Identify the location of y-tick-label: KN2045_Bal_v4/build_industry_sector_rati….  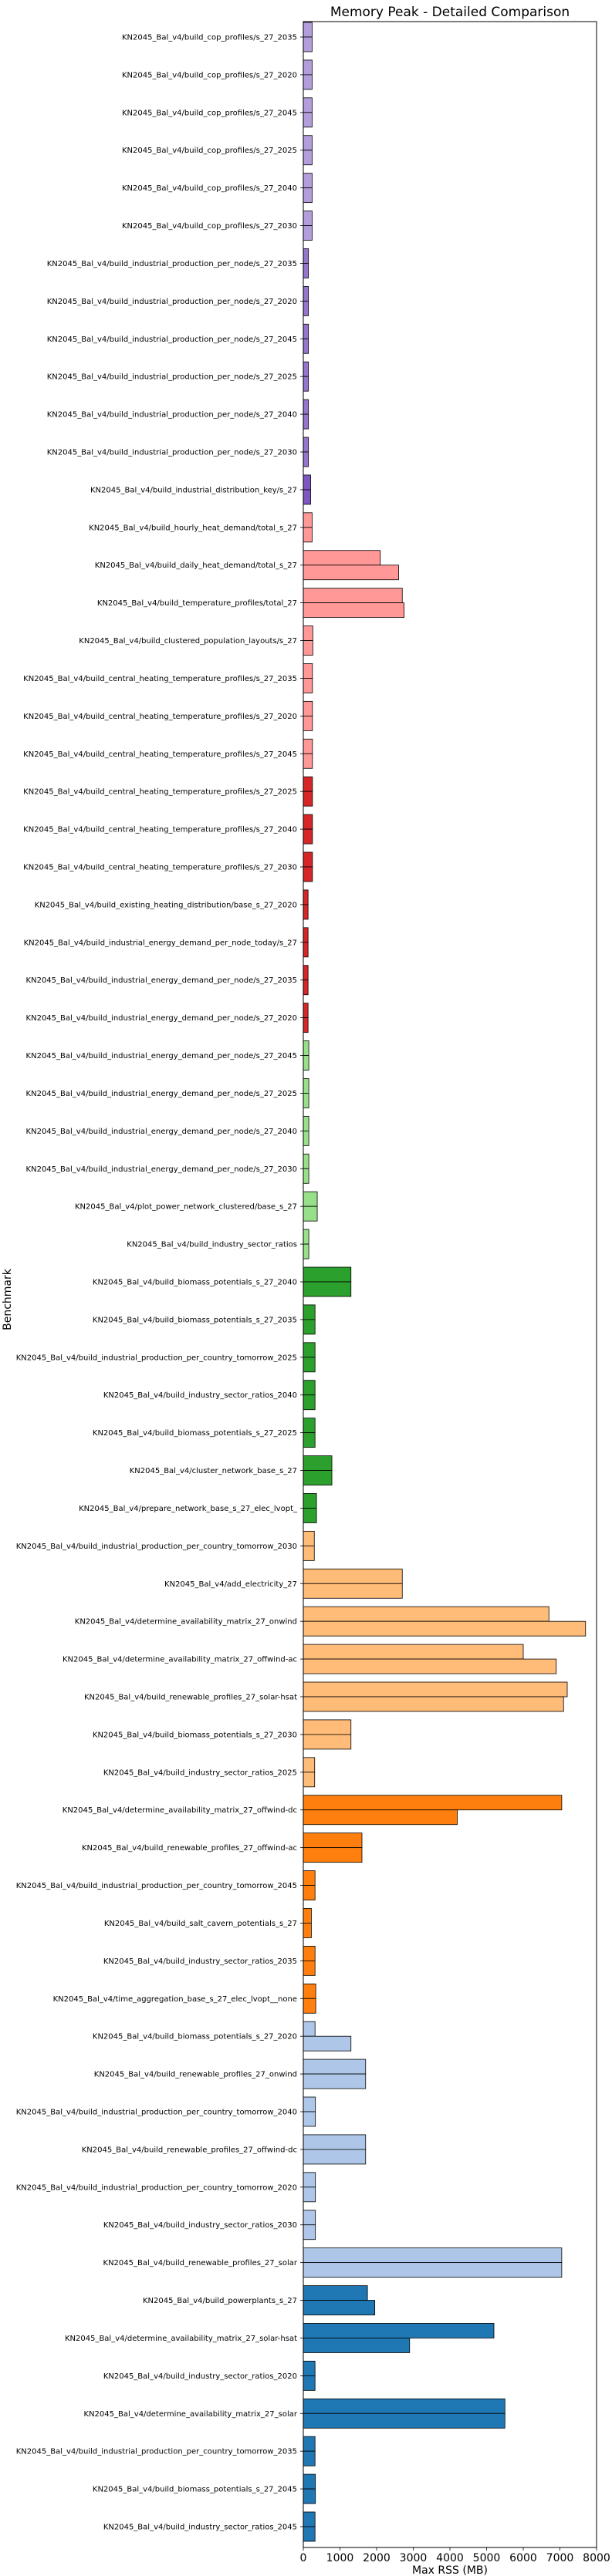
(200, 2376).